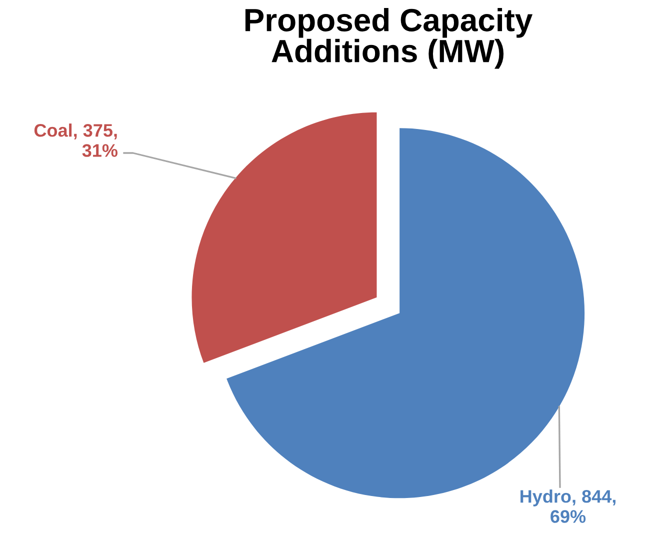 This screenshot has width=655, height=545. Describe the element at coordinates (568, 506) in the screenshot. I see `slice-label: Hydro, 844, 69%` at that location.